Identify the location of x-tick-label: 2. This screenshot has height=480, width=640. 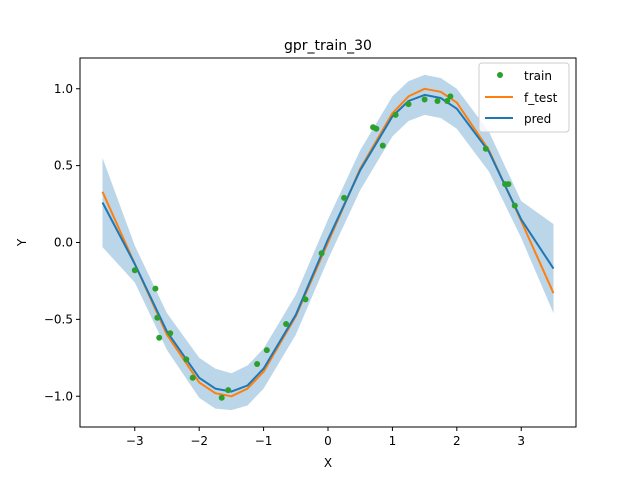
(457, 441).